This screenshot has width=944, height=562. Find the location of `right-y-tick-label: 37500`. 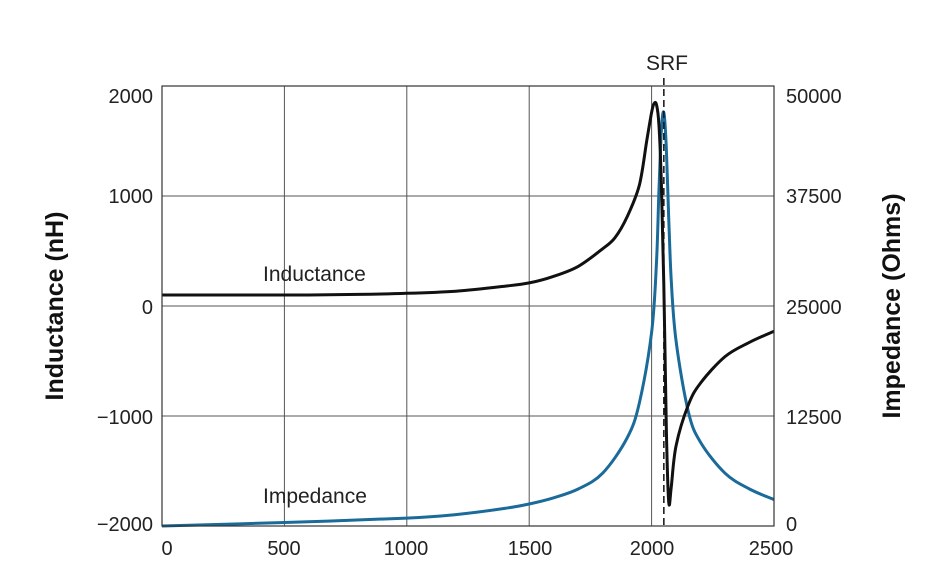

right-y-tick-label: 37500 is located at coordinates (814, 197).